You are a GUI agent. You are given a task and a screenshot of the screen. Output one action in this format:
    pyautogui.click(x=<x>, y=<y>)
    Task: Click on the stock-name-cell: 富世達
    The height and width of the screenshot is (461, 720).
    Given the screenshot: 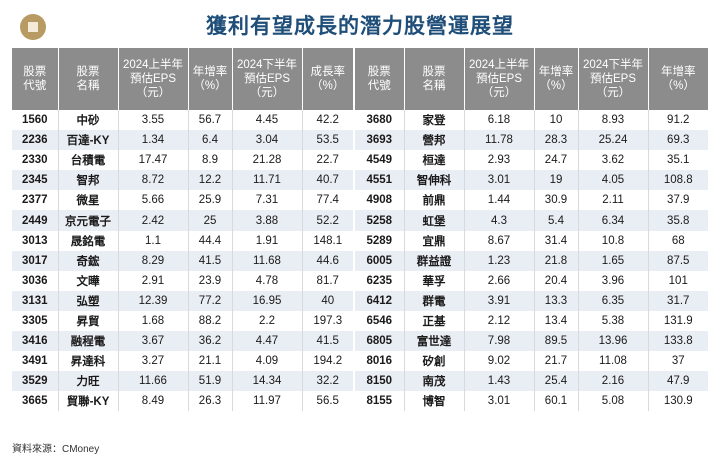 What is the action you would take?
    pyautogui.click(x=434, y=341)
    